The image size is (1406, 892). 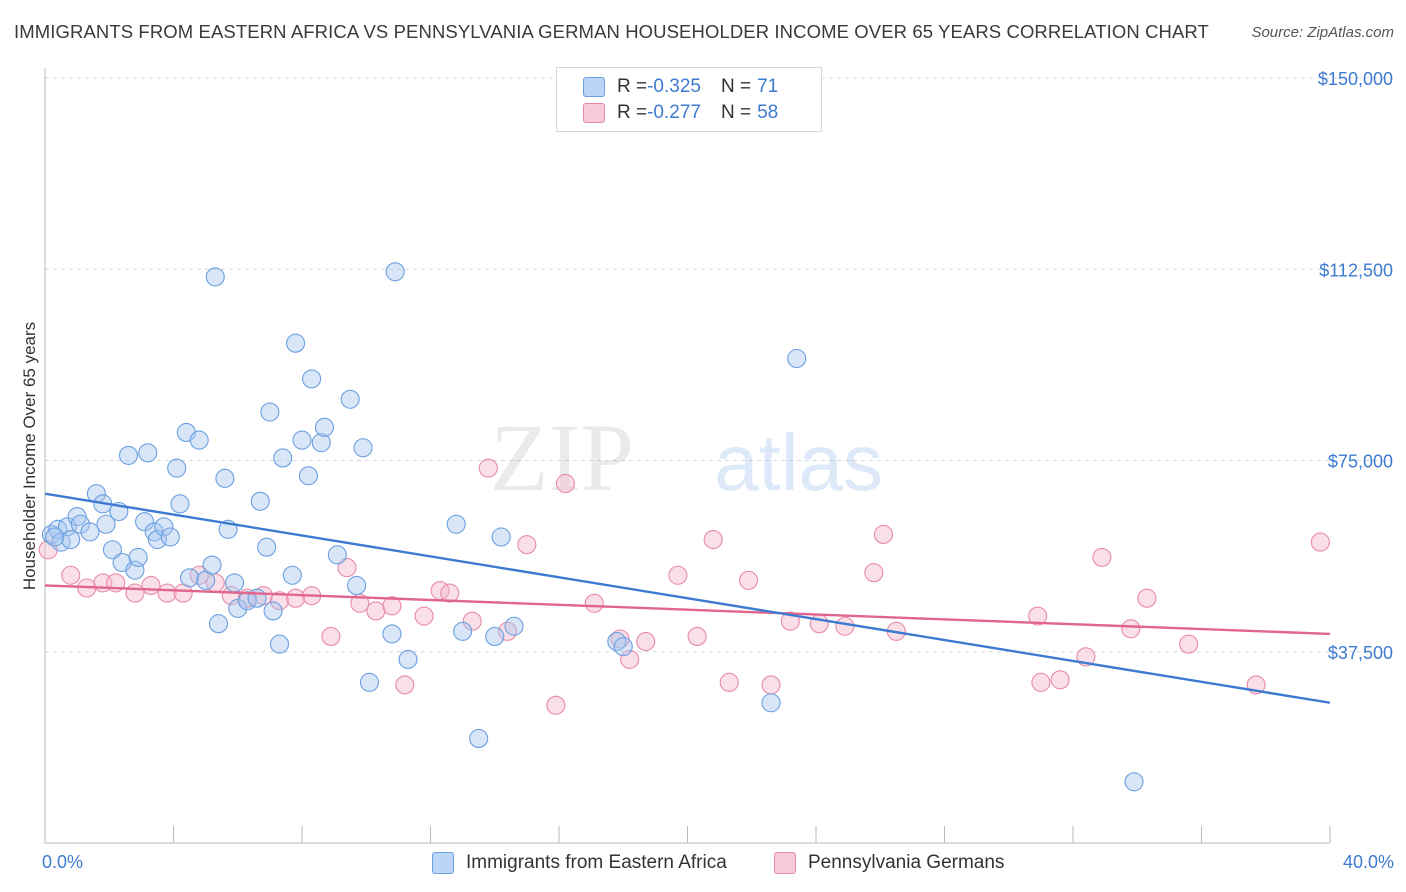 What do you see at coordinates (768, 86) in the screenshot?
I see `legend-n-value: 71` at bounding box center [768, 86].